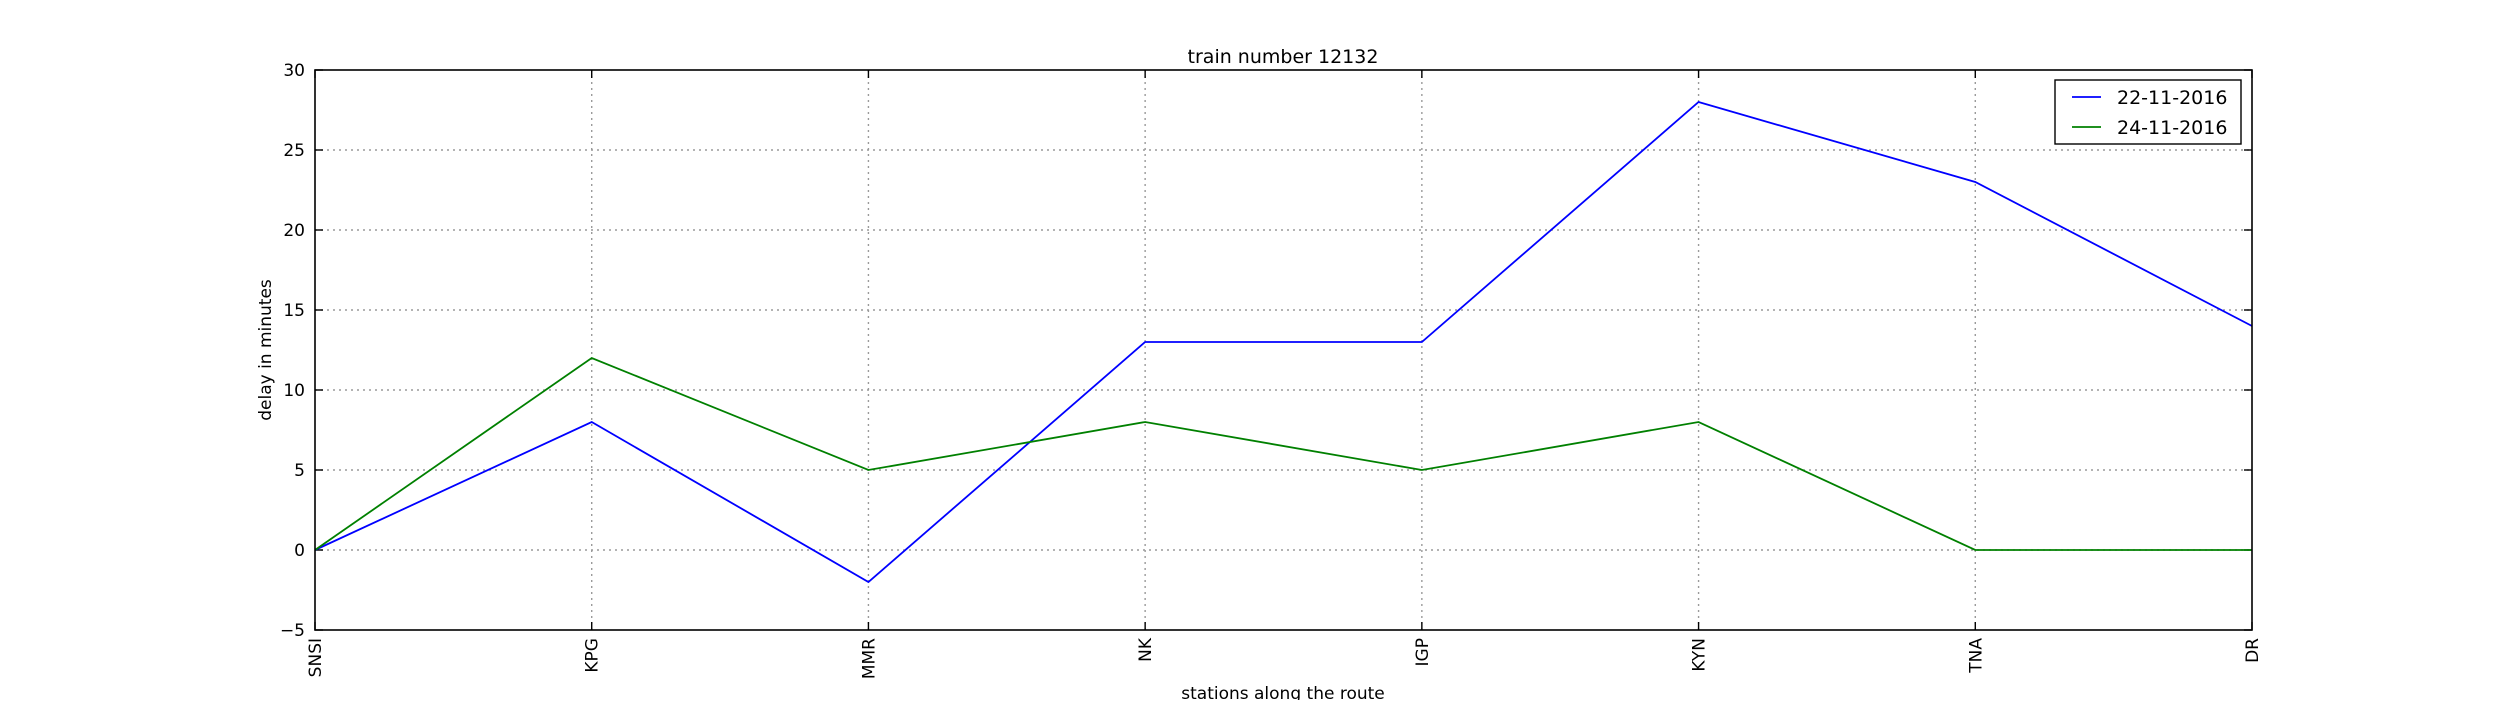 The height and width of the screenshot is (704, 2500). I want to click on y-tick-label: 30, so click(294, 71).